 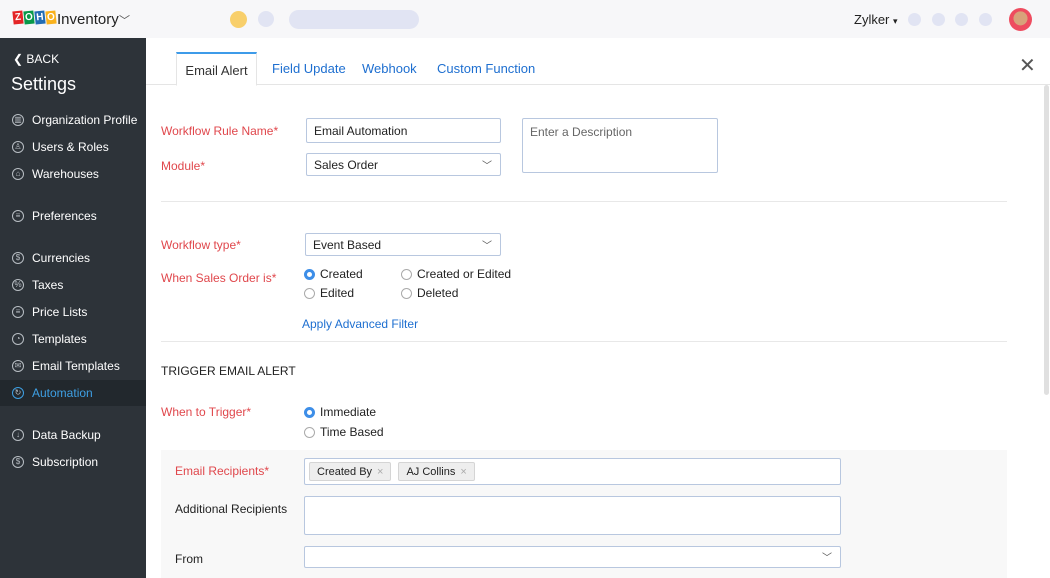 What do you see at coordinates (36, 59) in the screenshot?
I see `back-button: ❮ BACK` at bounding box center [36, 59].